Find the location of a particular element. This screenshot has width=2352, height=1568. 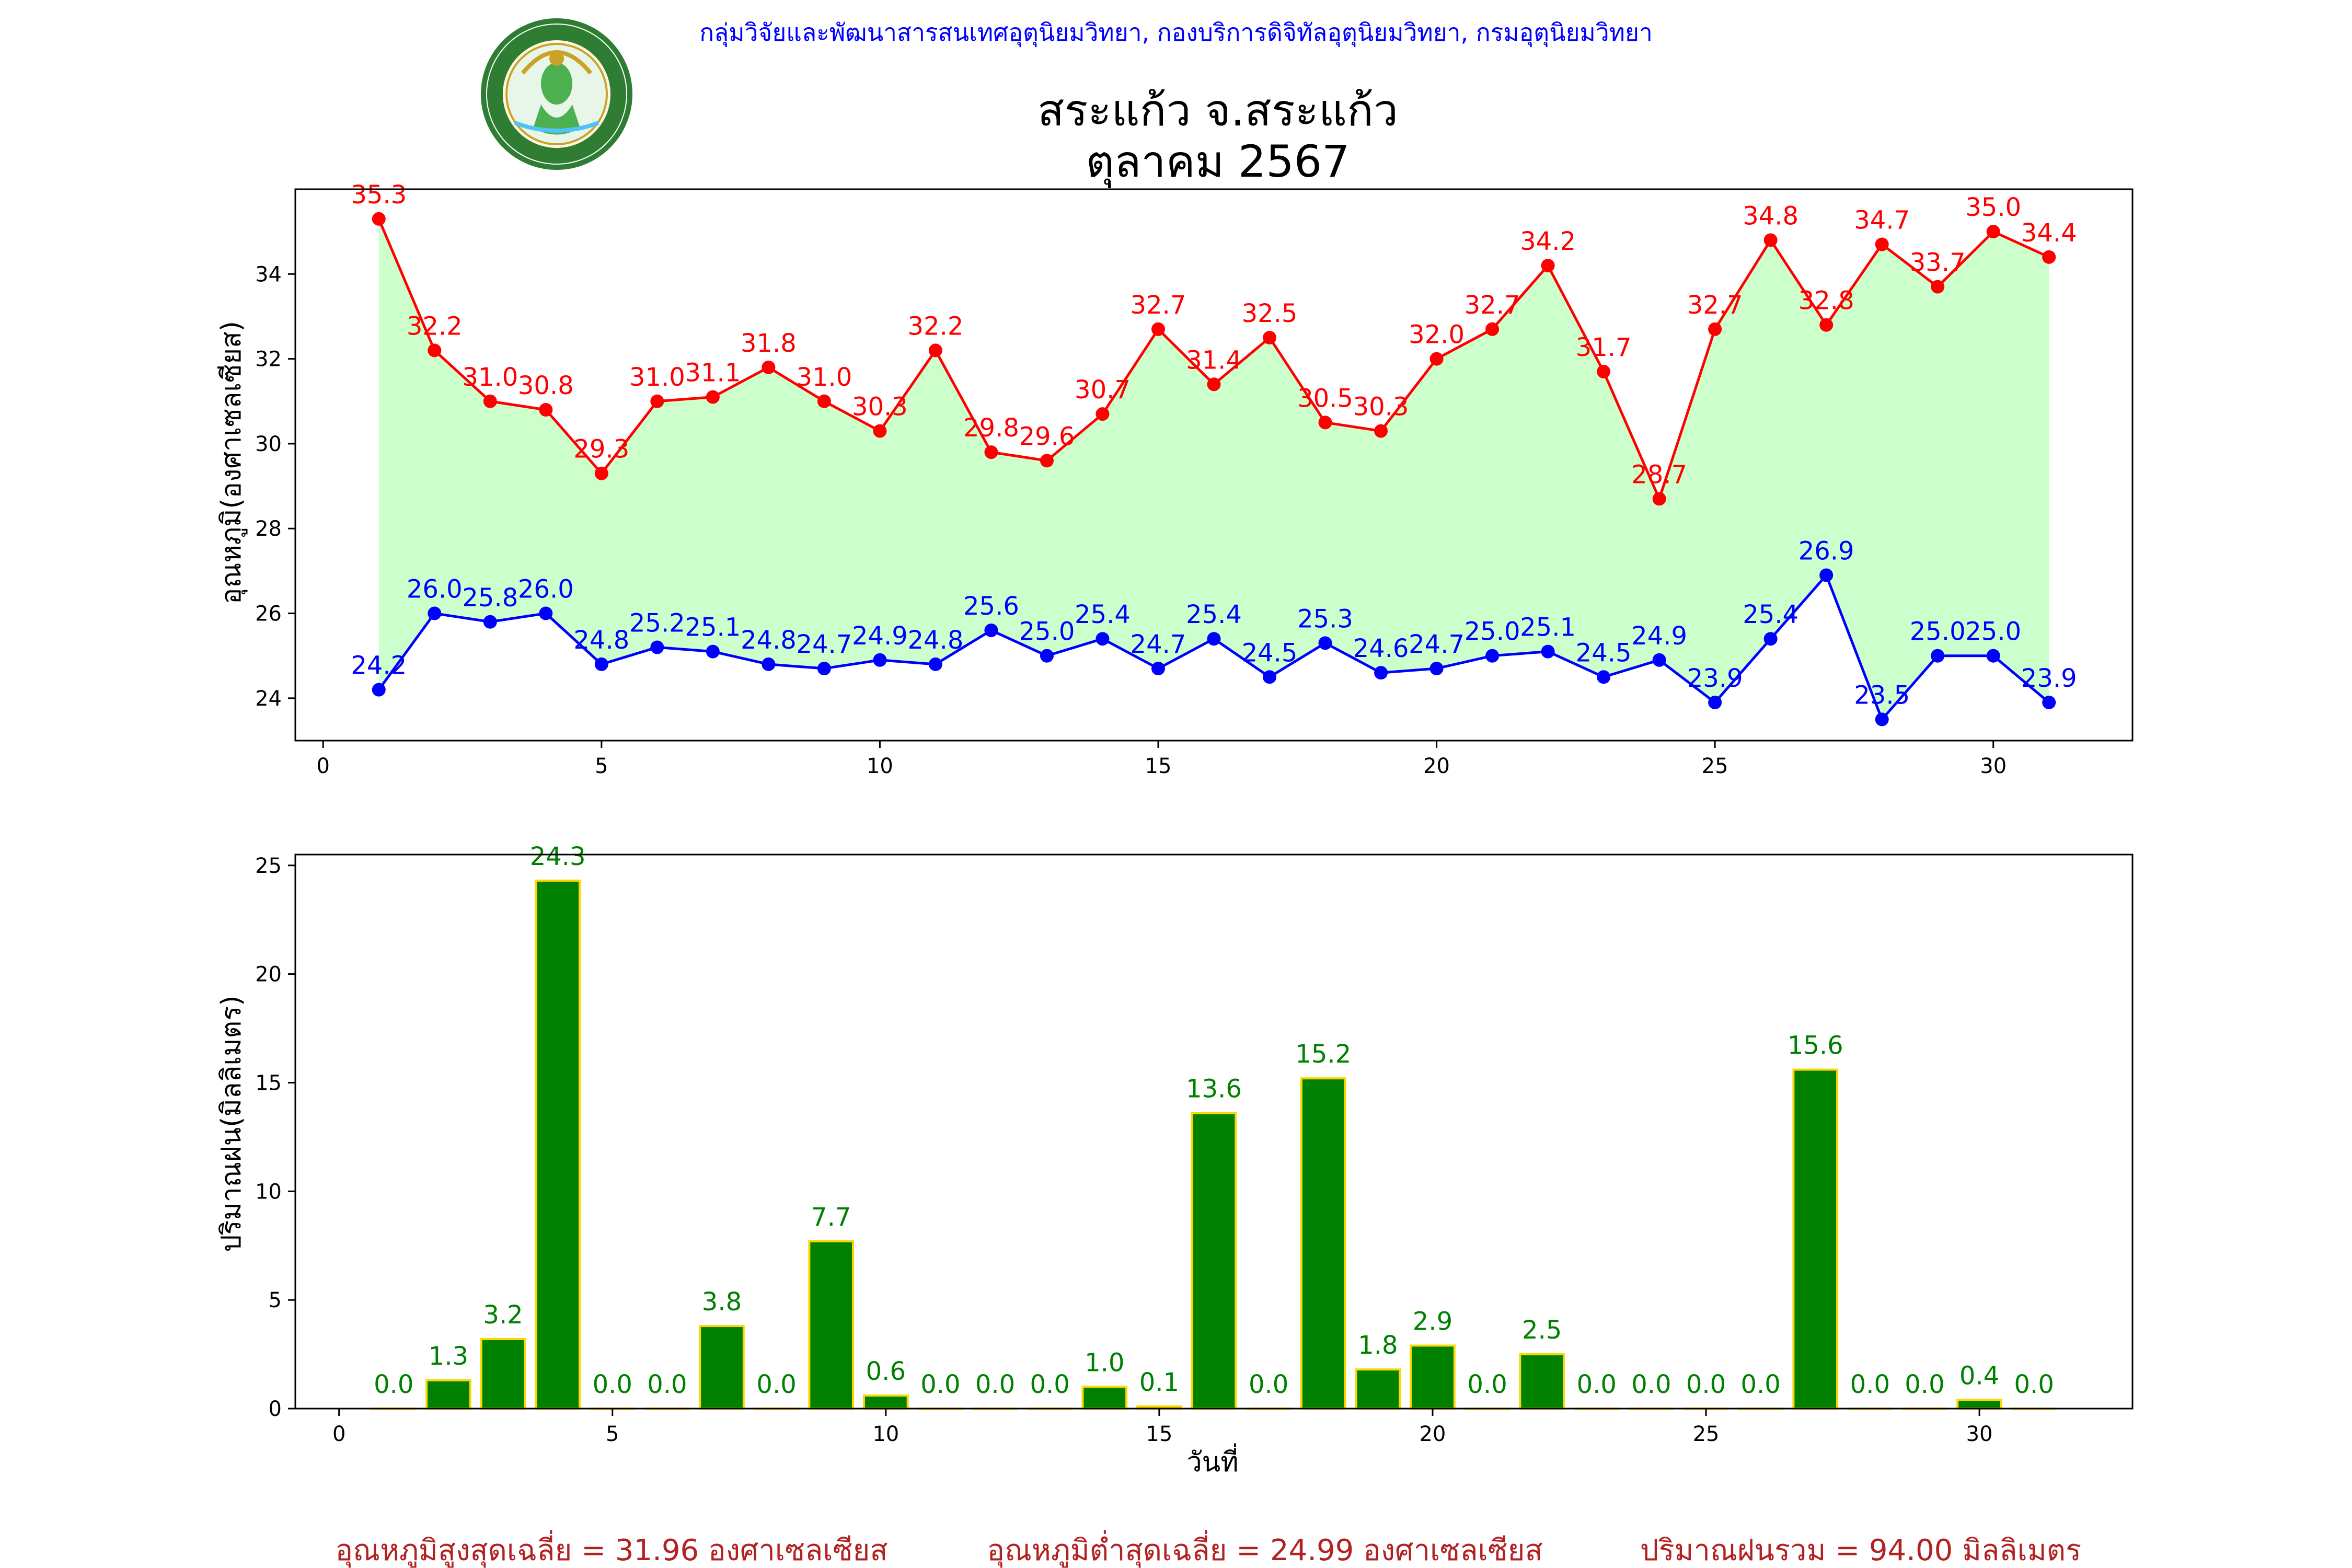

temperature-x-tick-label: 5 is located at coordinates (601, 766).